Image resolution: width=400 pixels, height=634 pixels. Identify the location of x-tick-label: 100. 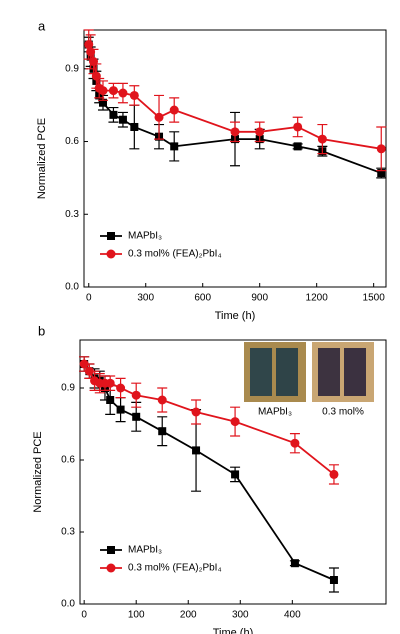
(136, 615).